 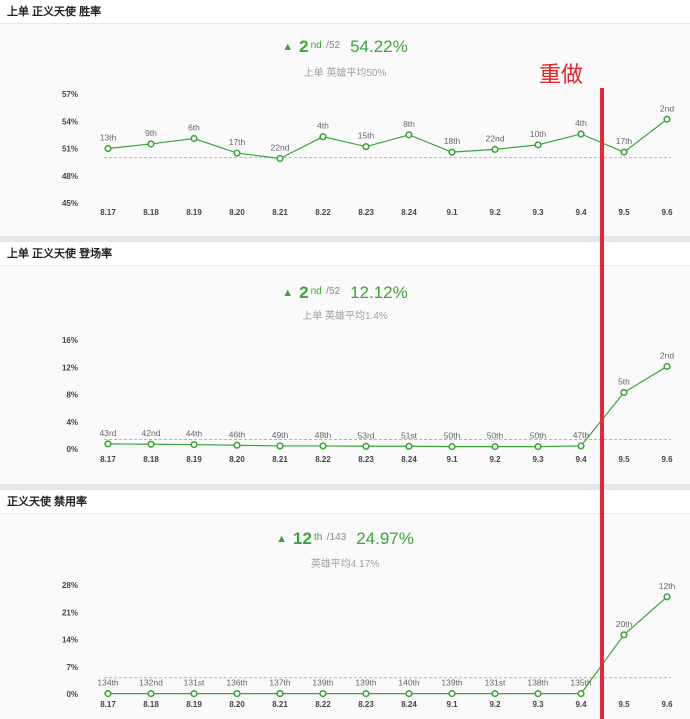 What do you see at coordinates (70, 203) in the screenshot?
I see `y-tick-label: 45%` at bounding box center [70, 203].